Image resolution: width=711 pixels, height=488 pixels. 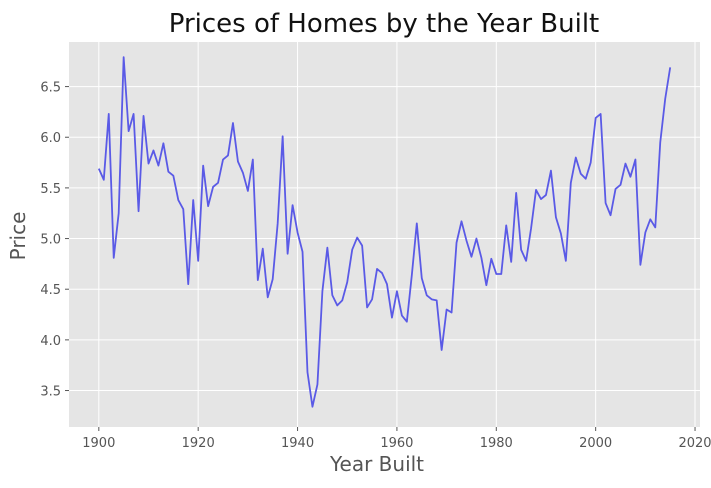 What do you see at coordinates (50, 138) in the screenshot?
I see `y-tick-label: 6.0` at bounding box center [50, 138].